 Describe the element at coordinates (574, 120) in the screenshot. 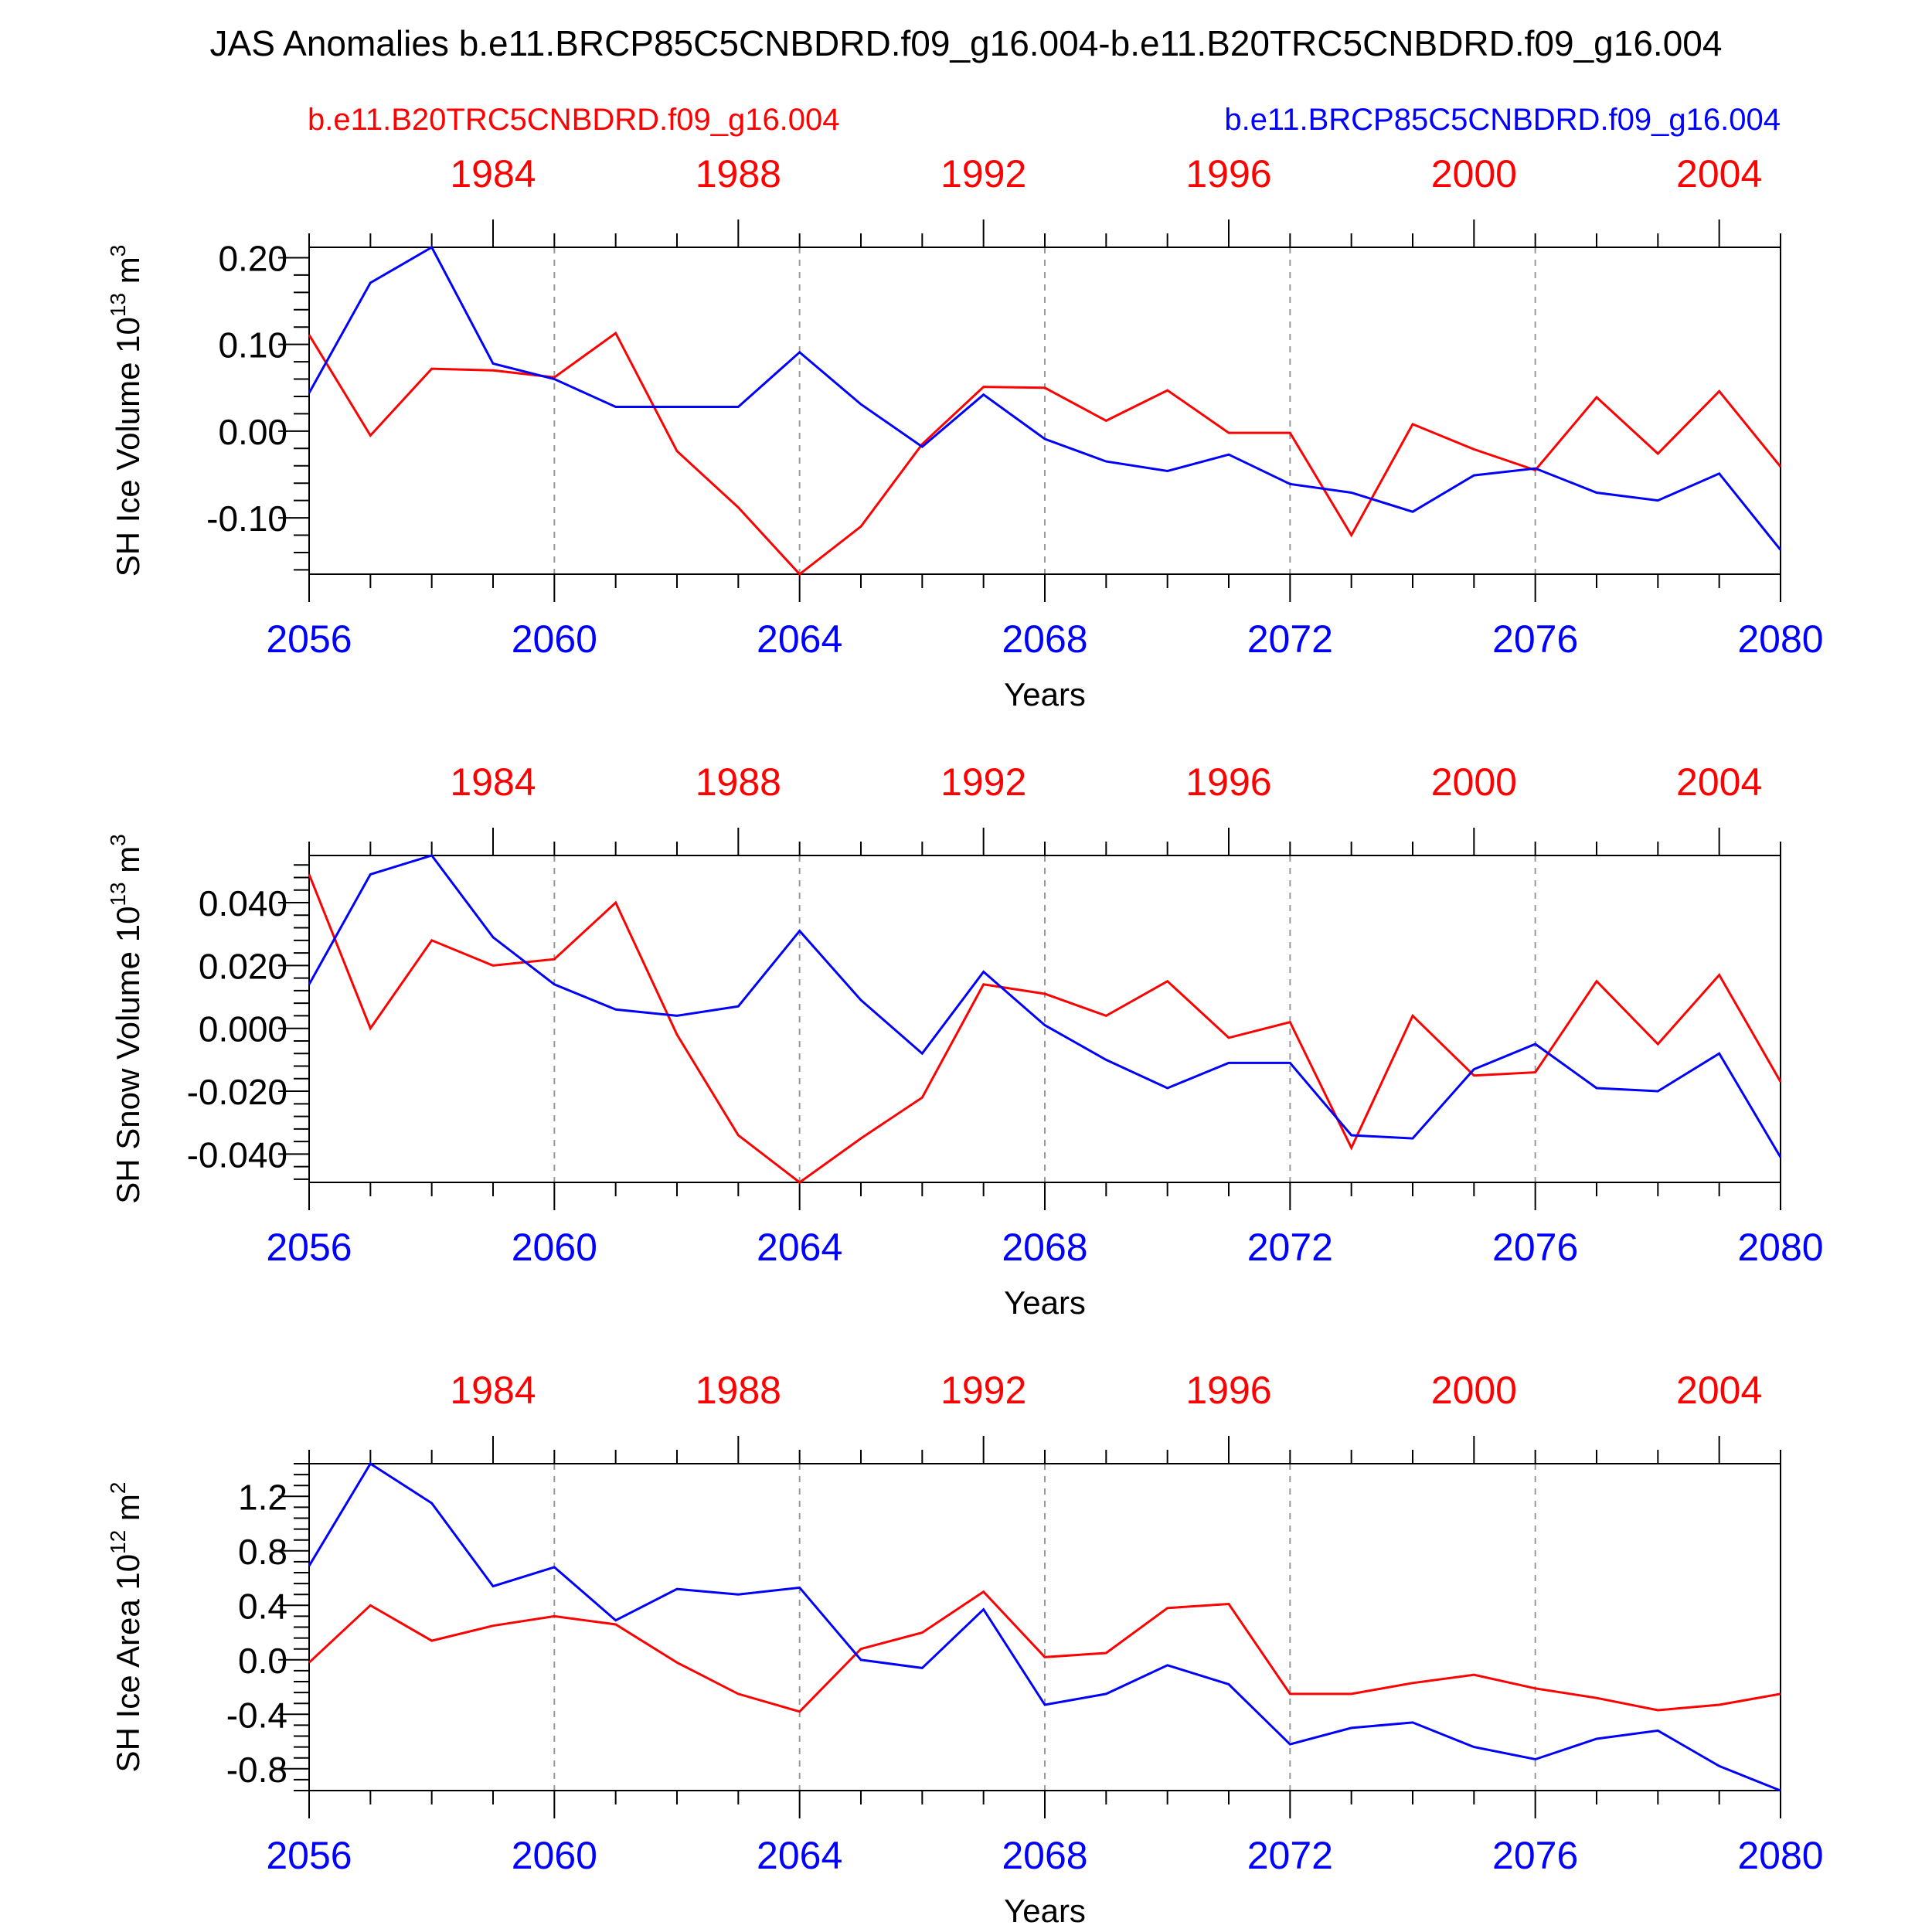

I see `legend-historical: b.e11.B20TRC5CNBDRD.f09_g16.004` at that location.